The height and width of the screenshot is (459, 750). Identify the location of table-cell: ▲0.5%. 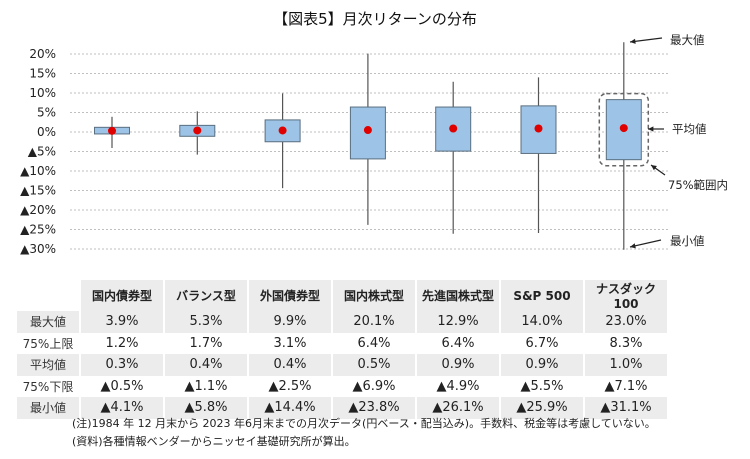
(122, 386).